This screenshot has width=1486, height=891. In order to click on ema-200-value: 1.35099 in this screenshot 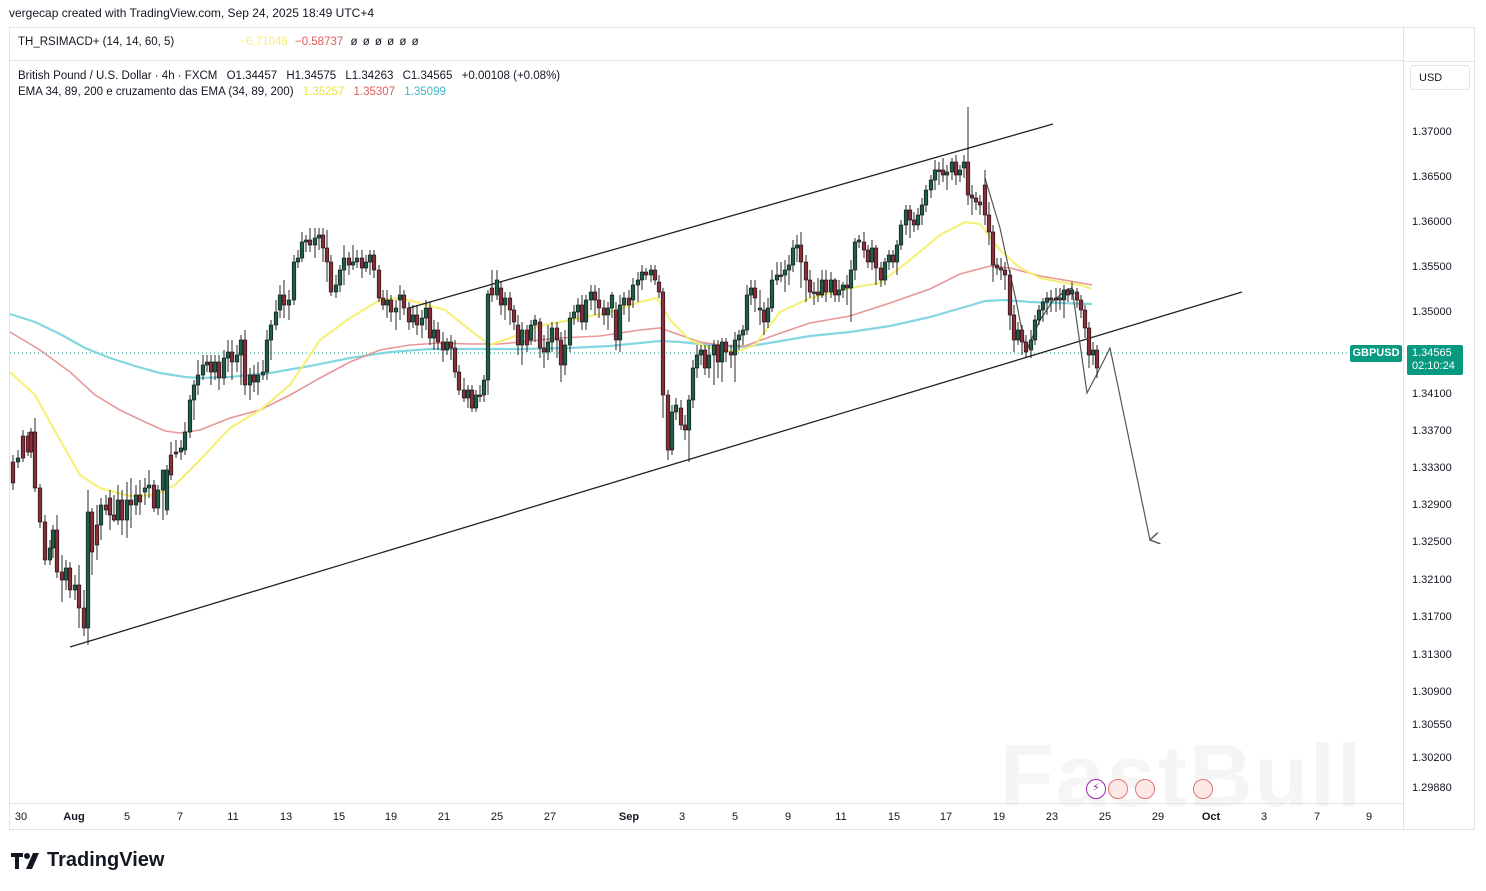, I will do `click(425, 92)`.